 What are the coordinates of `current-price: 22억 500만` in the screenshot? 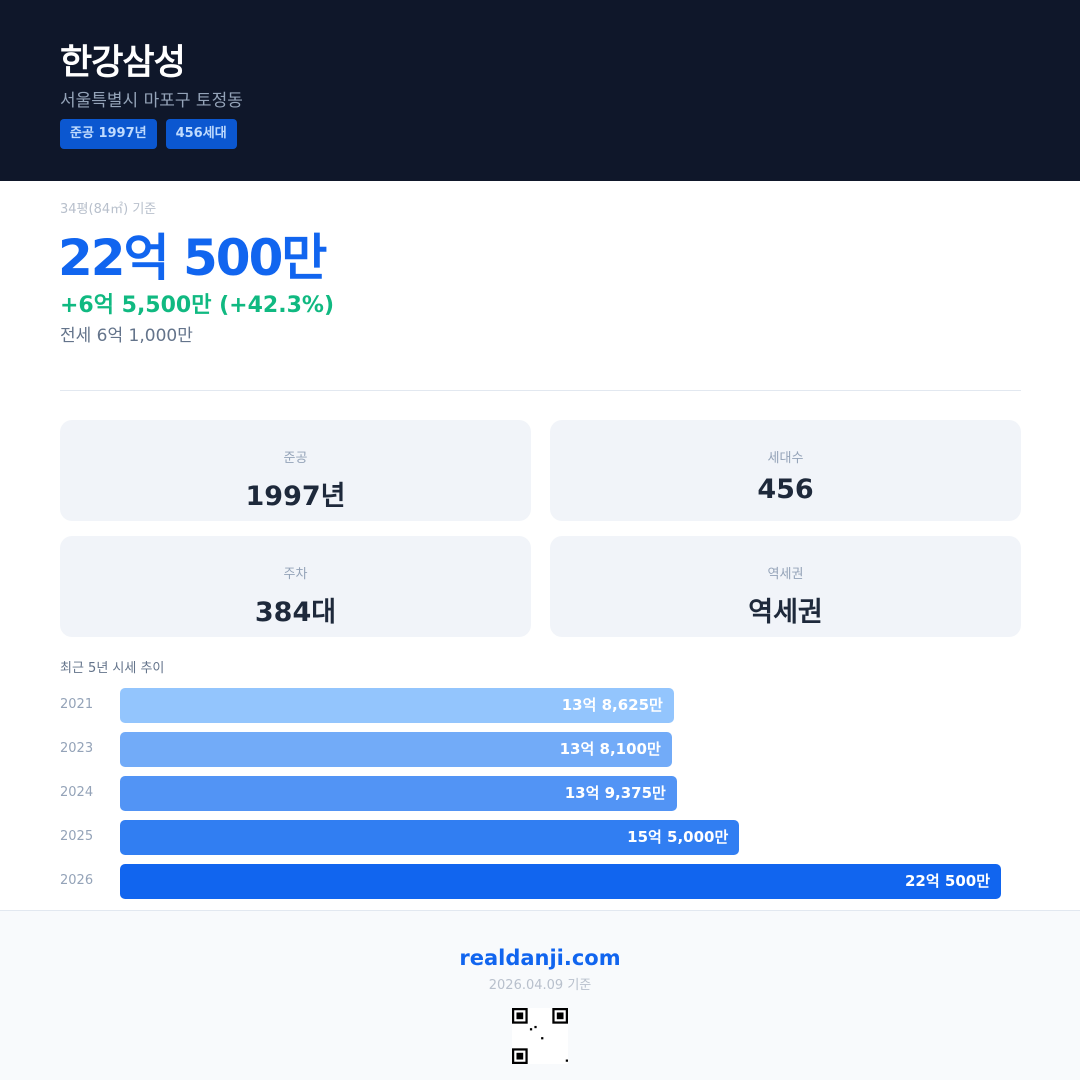 It's located at (192, 258).